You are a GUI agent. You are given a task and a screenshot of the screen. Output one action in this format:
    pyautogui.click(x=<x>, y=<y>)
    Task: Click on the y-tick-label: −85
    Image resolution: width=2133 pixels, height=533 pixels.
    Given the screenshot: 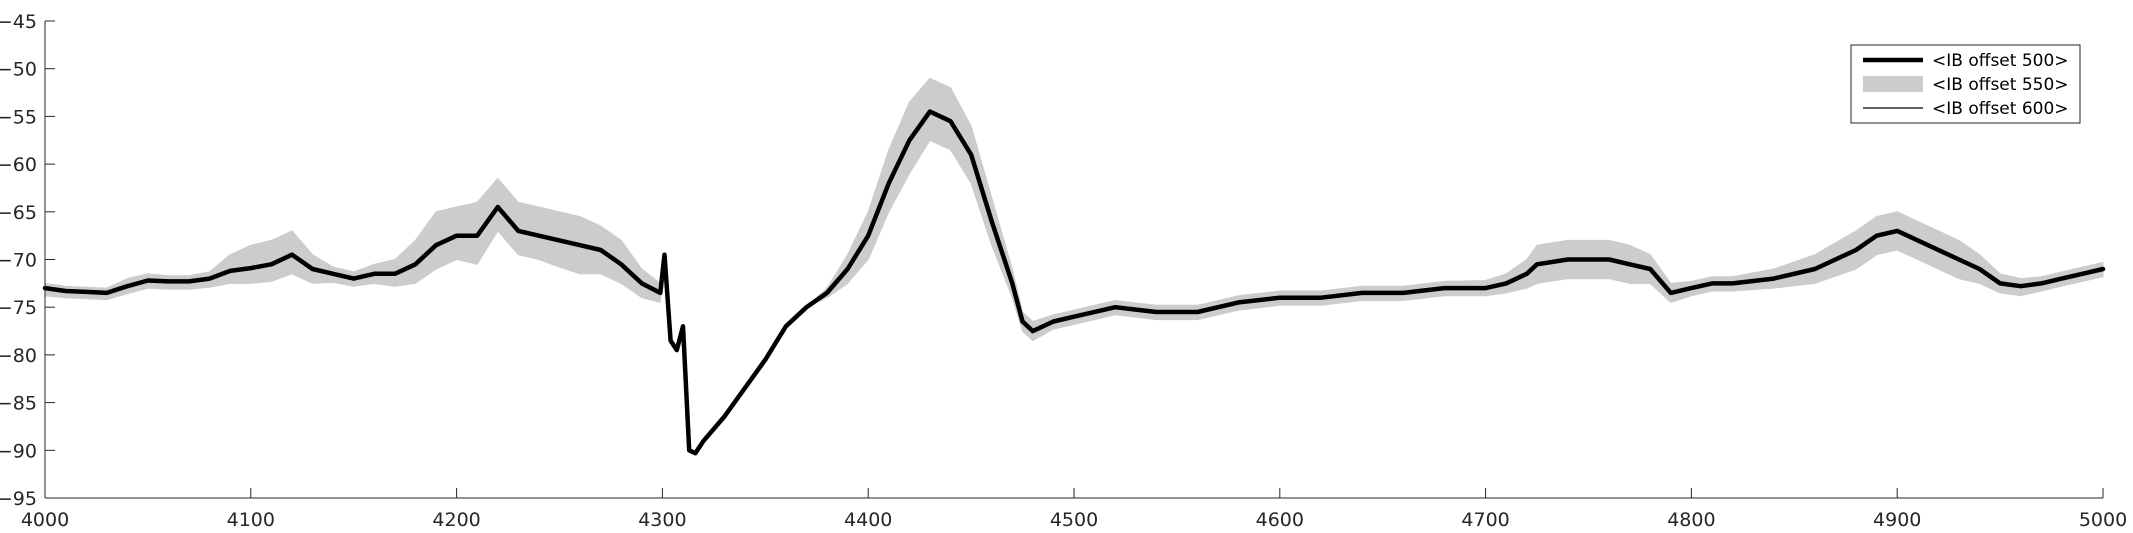 What is the action you would take?
    pyautogui.click(x=18, y=404)
    